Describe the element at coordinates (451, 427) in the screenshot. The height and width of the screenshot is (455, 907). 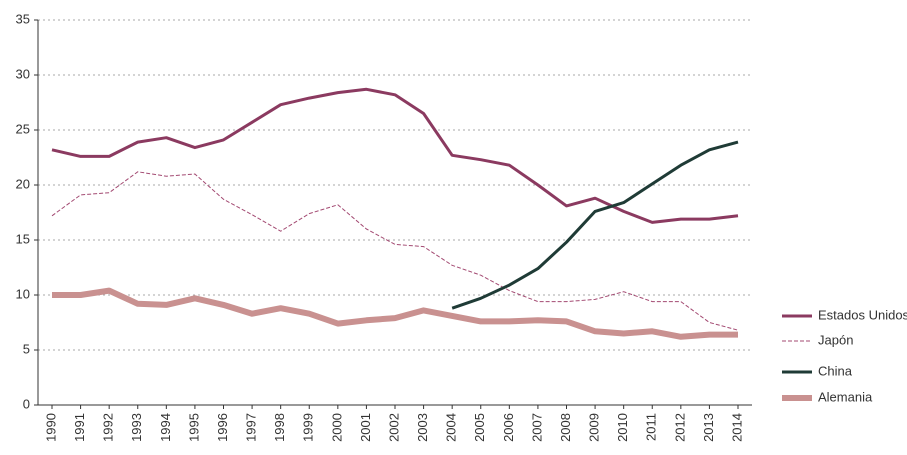
I see `x-tick-label: 2004` at that location.